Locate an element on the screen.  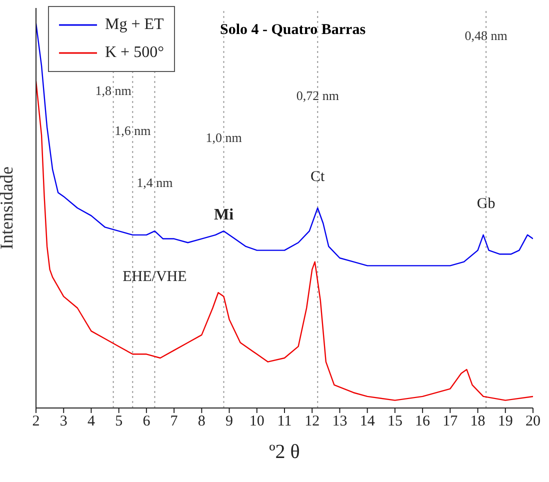
x-tick-label: 17 is located at coordinates (450, 422).